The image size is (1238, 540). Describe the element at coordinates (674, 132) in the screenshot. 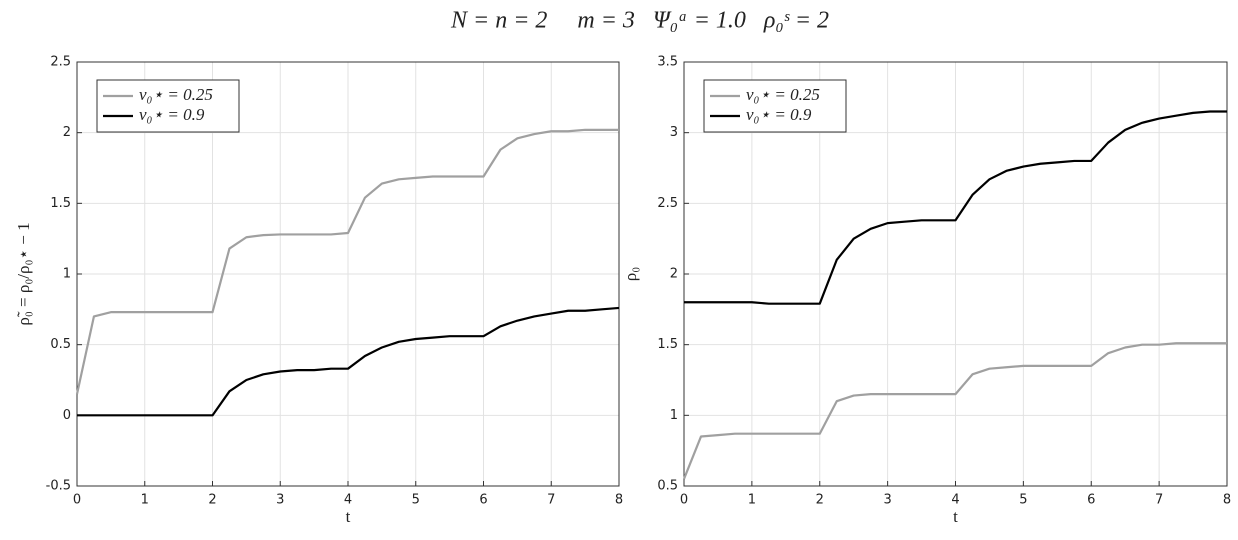

I see `y-tick-label: 3` at that location.